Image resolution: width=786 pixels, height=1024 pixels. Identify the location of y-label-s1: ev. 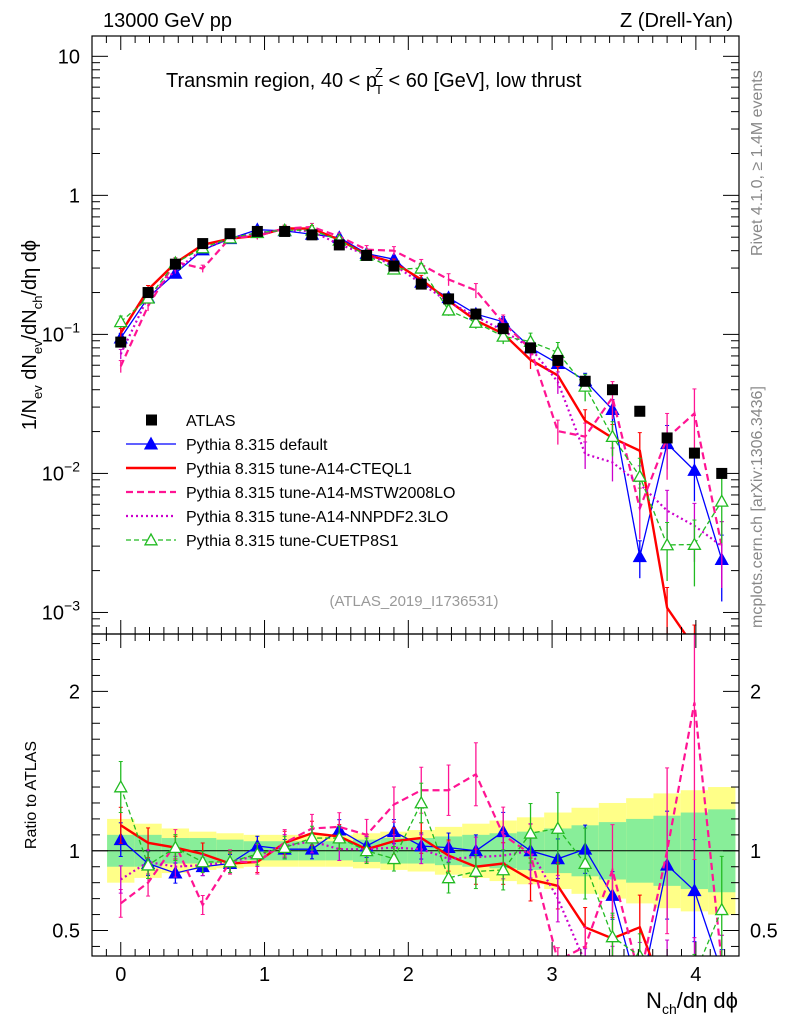
(37, 392).